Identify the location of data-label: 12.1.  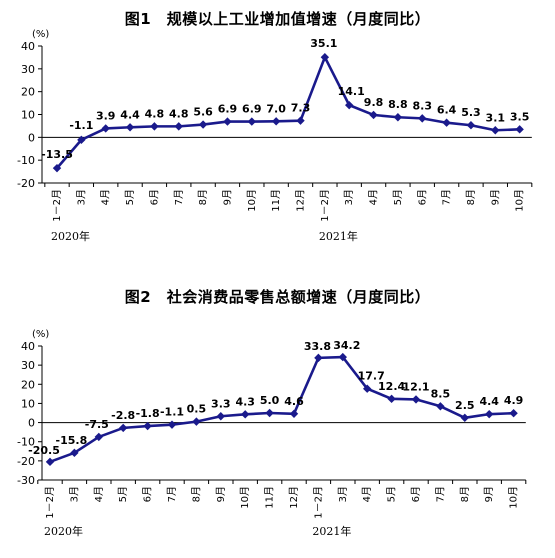
(415, 386).